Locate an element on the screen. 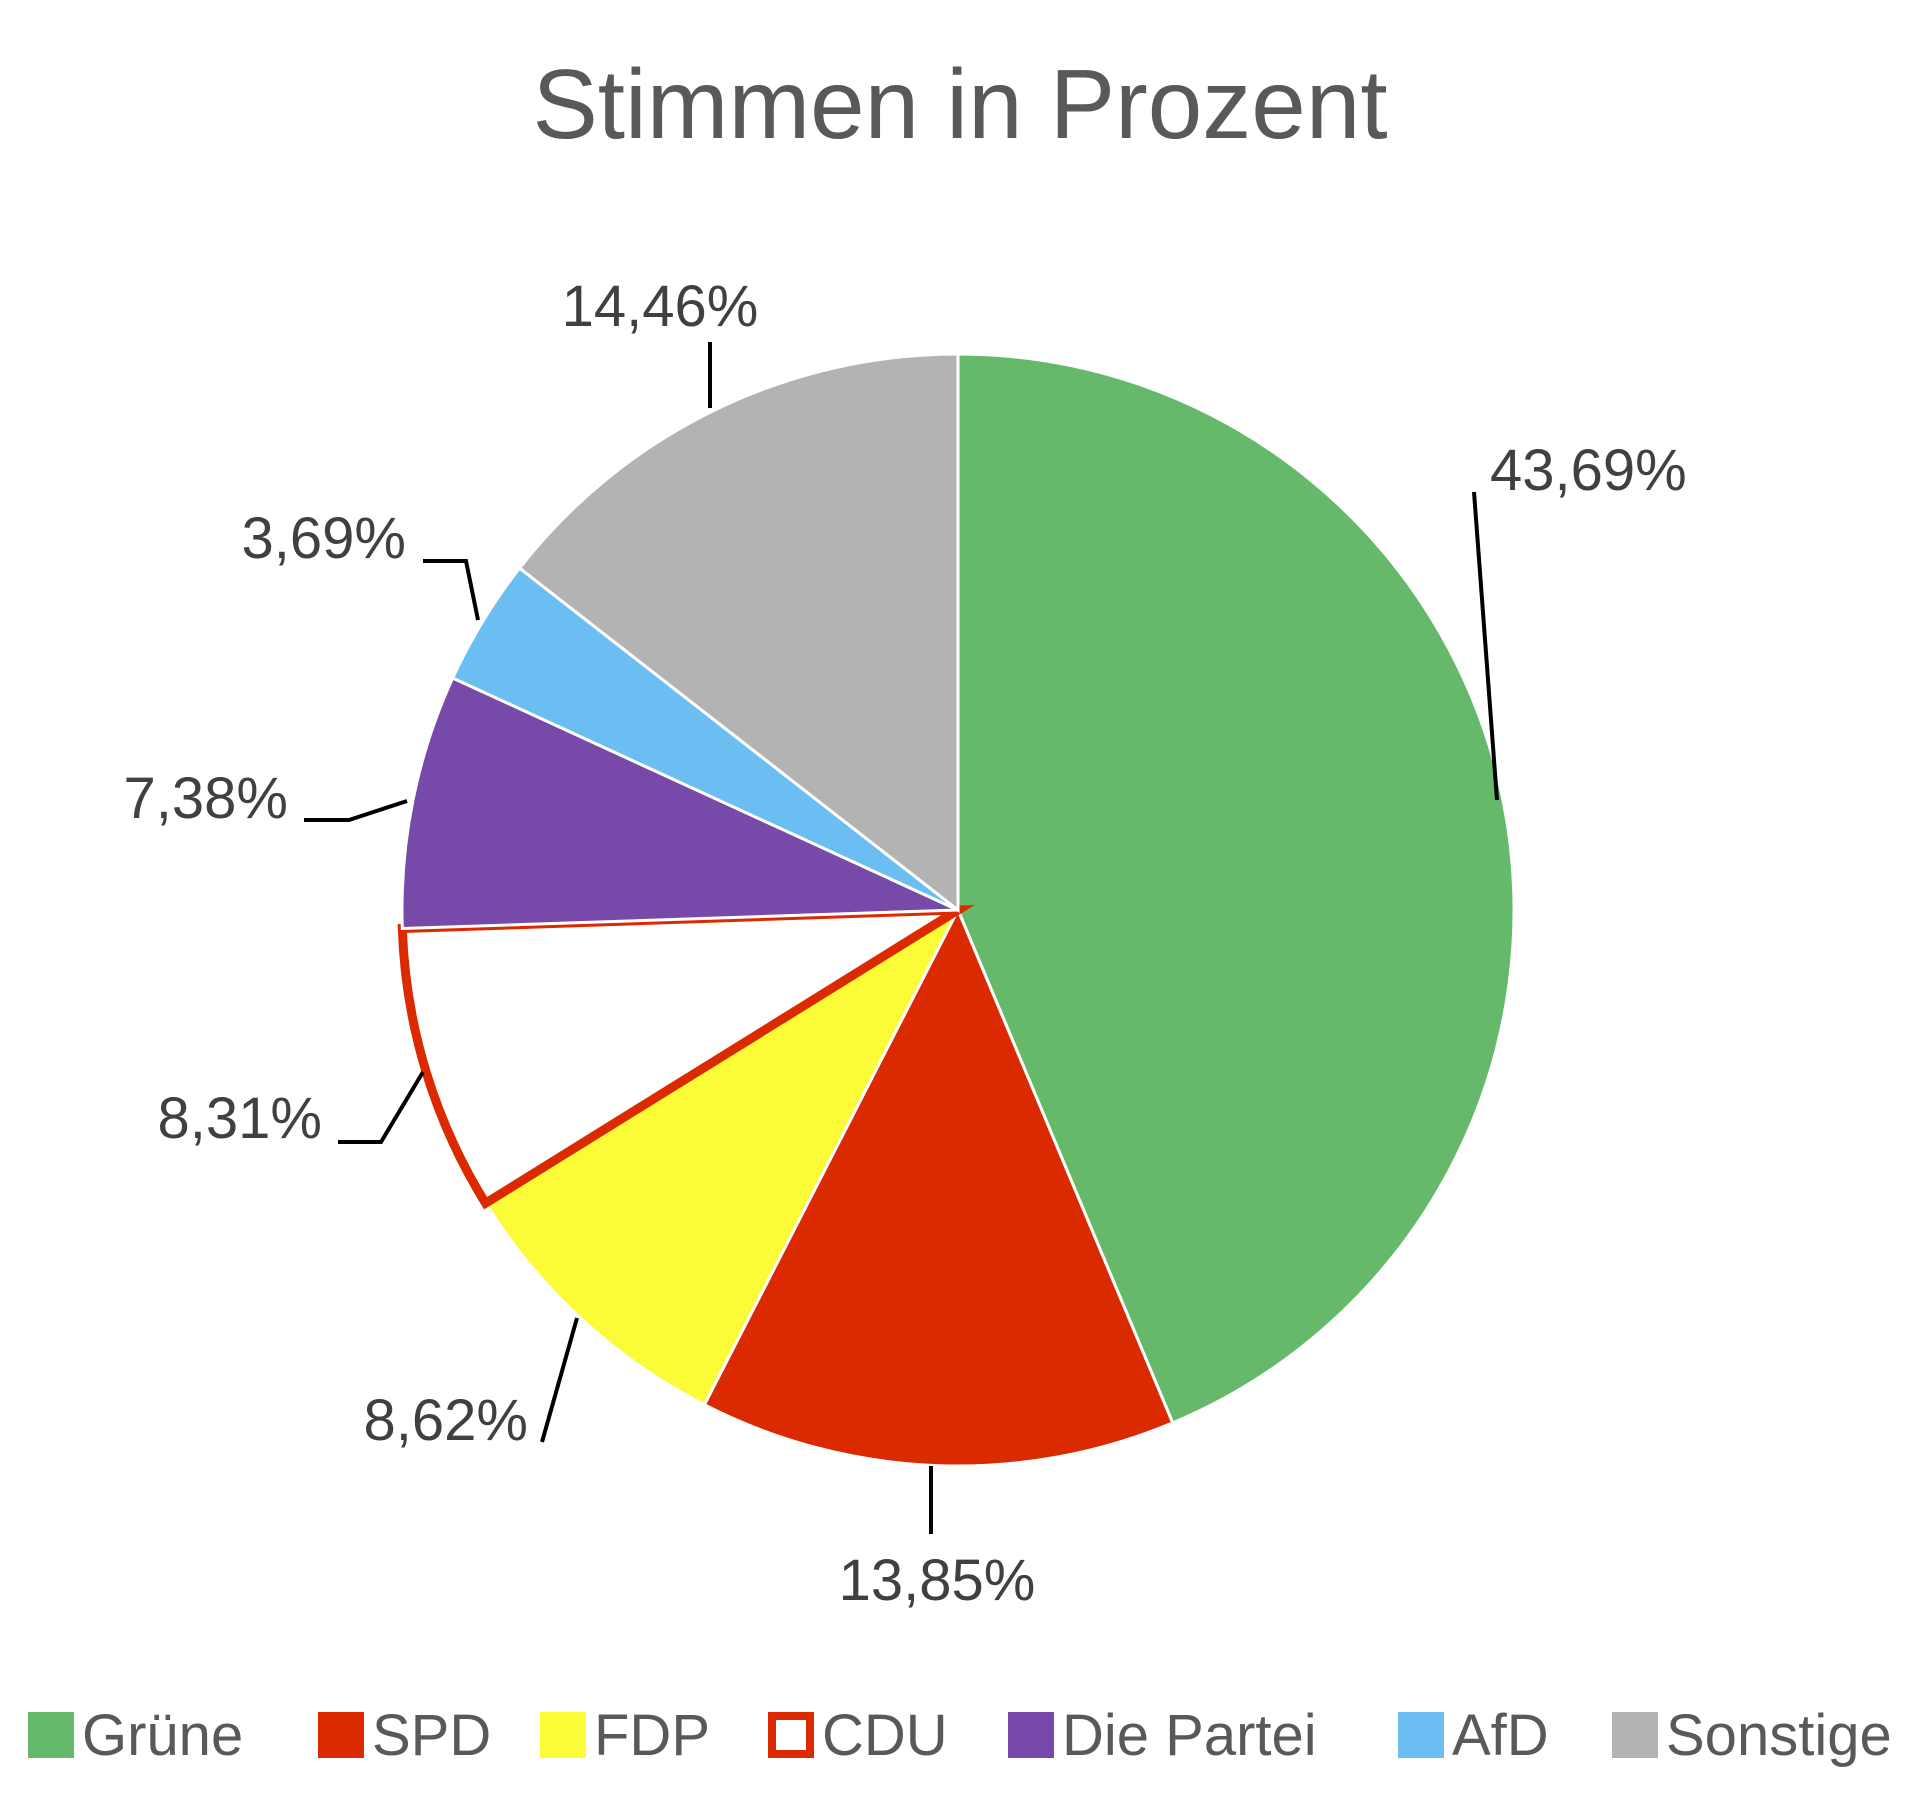 This screenshot has height=1793, width=1920. legend-label-sonstige: Sonstige is located at coordinates (1779, 1735).